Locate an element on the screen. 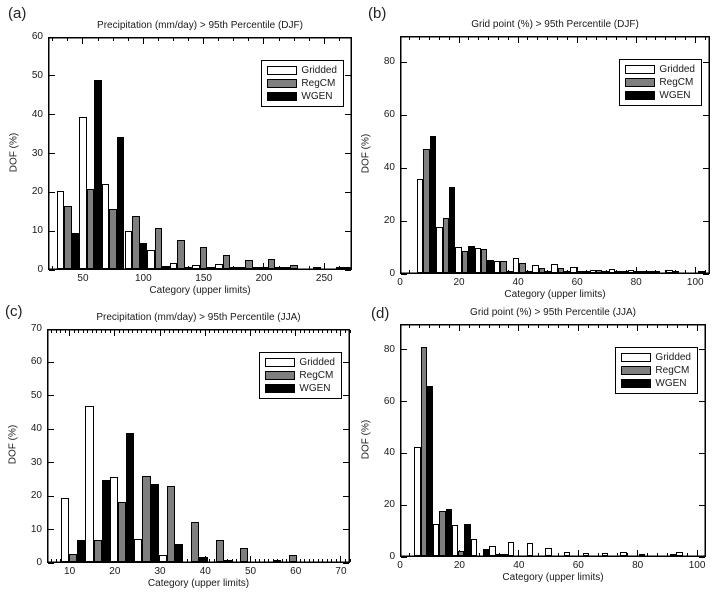  y-tick-label: 80 is located at coordinates (389, 62).